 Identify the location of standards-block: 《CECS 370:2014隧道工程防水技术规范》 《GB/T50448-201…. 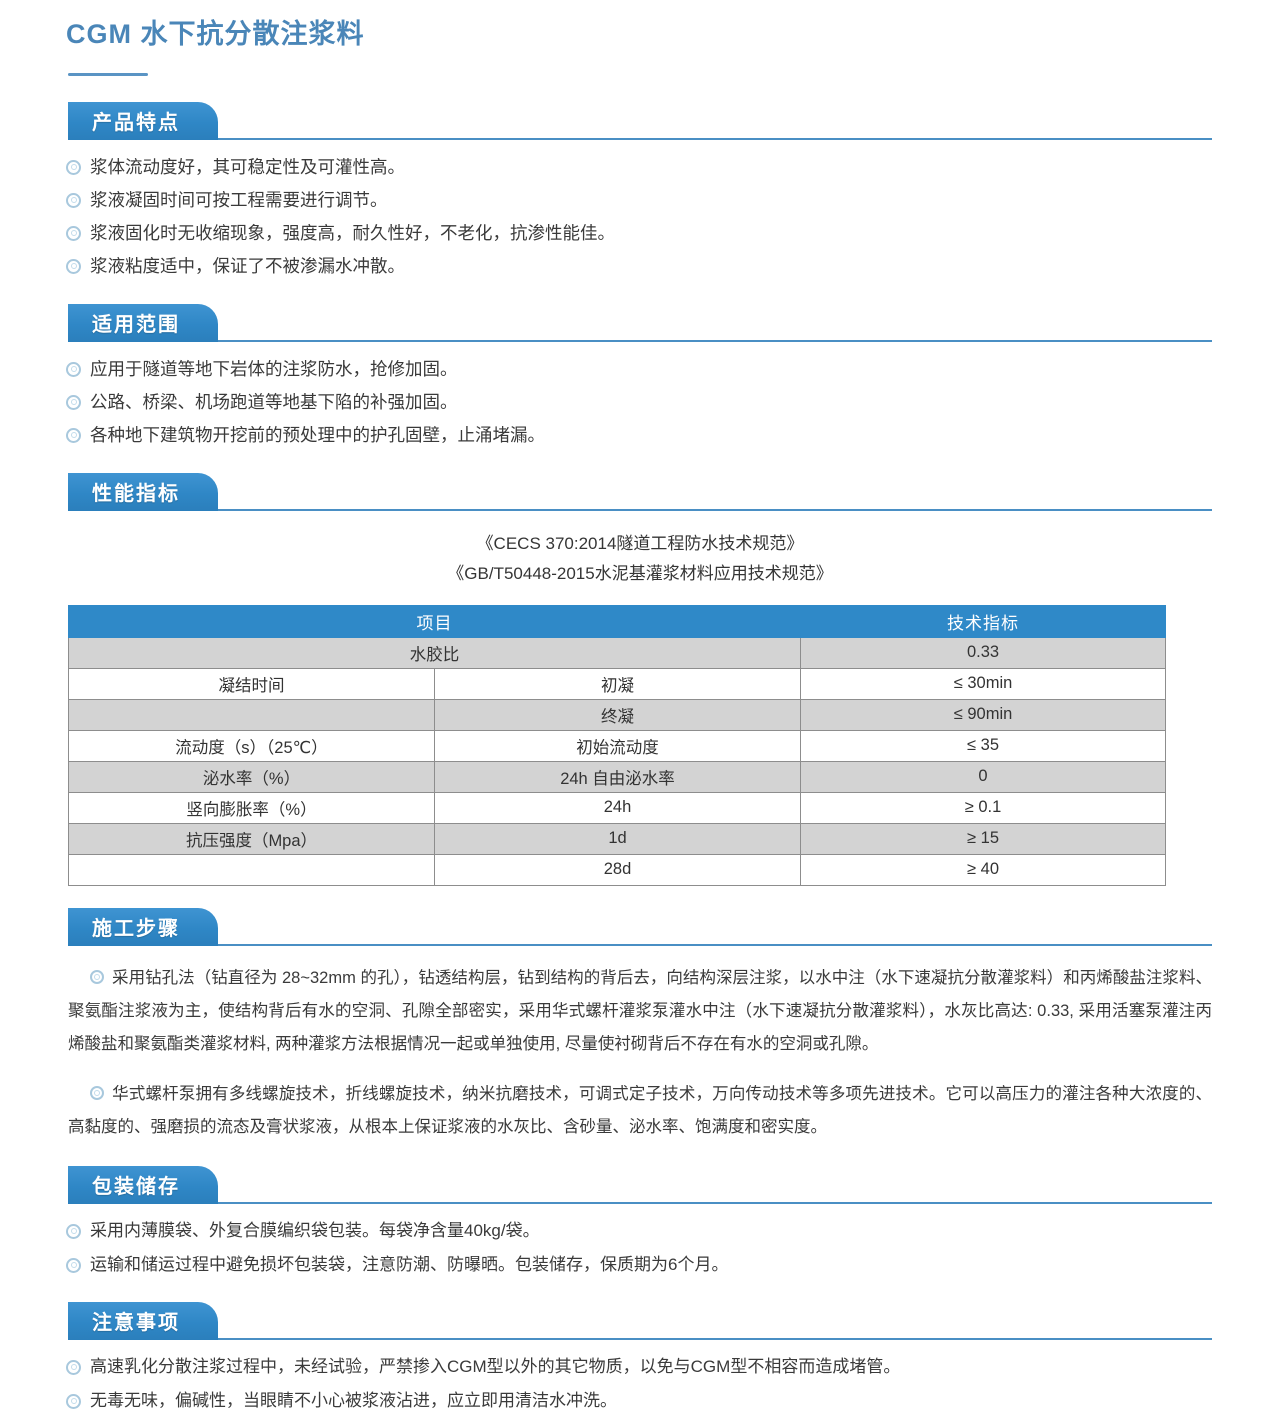
(640, 559).